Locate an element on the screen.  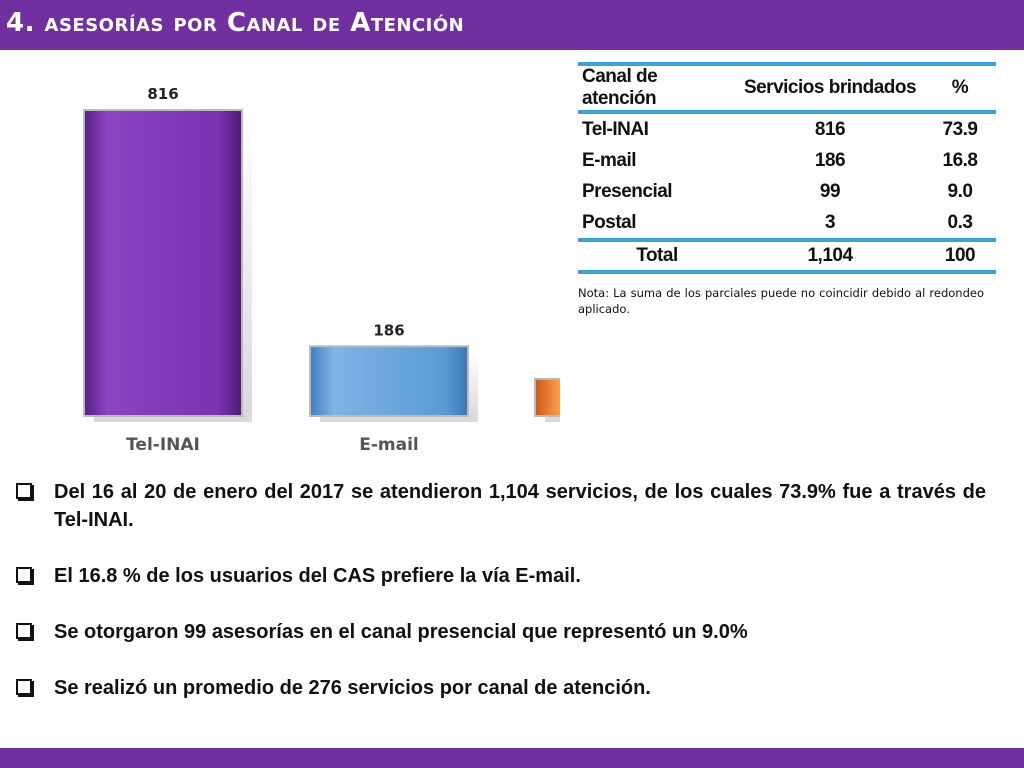
cell-percent: 9.0 is located at coordinates (960, 191).